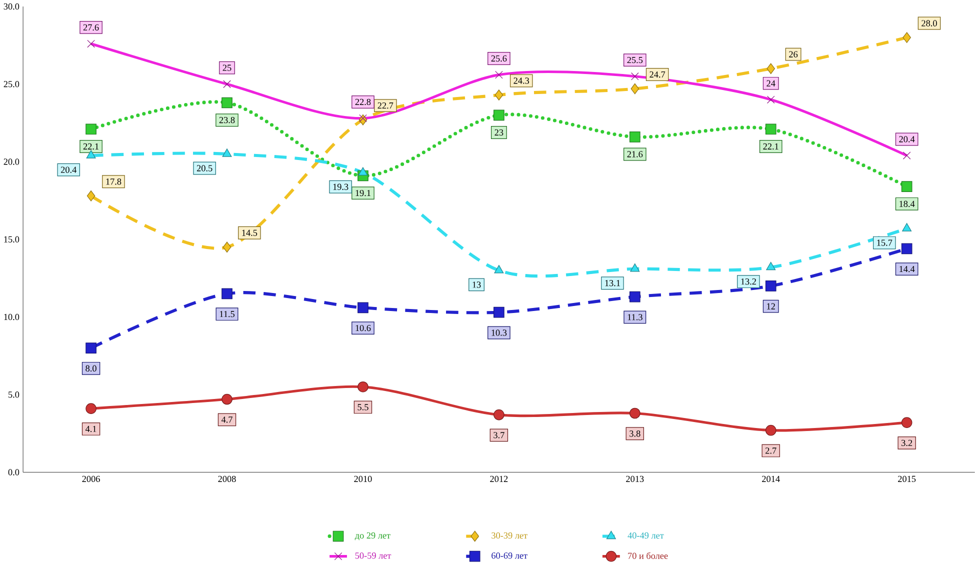 This screenshot has height=564, width=975. I want to click on data-label: 10.3, so click(499, 332).